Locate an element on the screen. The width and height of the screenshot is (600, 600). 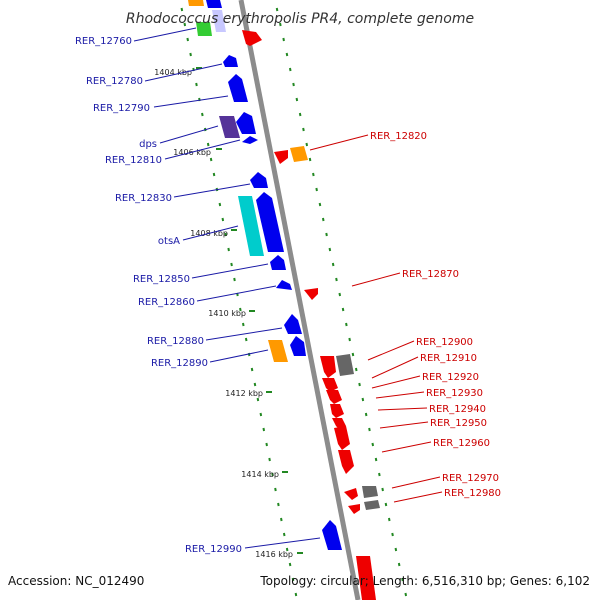
gene-label: RER_12940 is located at coordinates (457, 409).